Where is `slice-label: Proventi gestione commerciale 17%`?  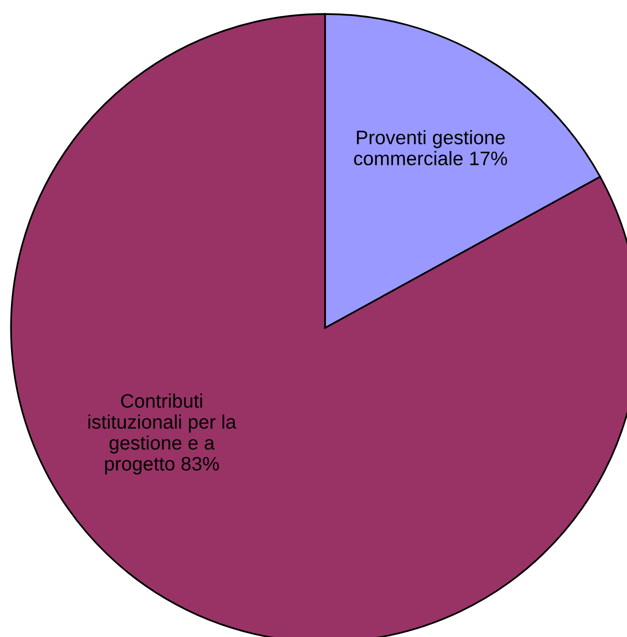 slice-label: Proventi gestione commerciale 17% is located at coordinates (431, 148).